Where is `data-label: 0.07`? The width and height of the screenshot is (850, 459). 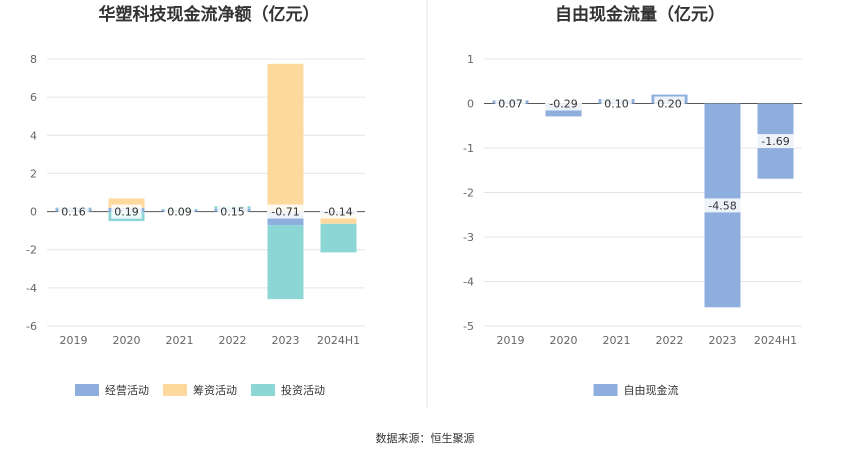 data-label: 0.07 is located at coordinates (510, 104).